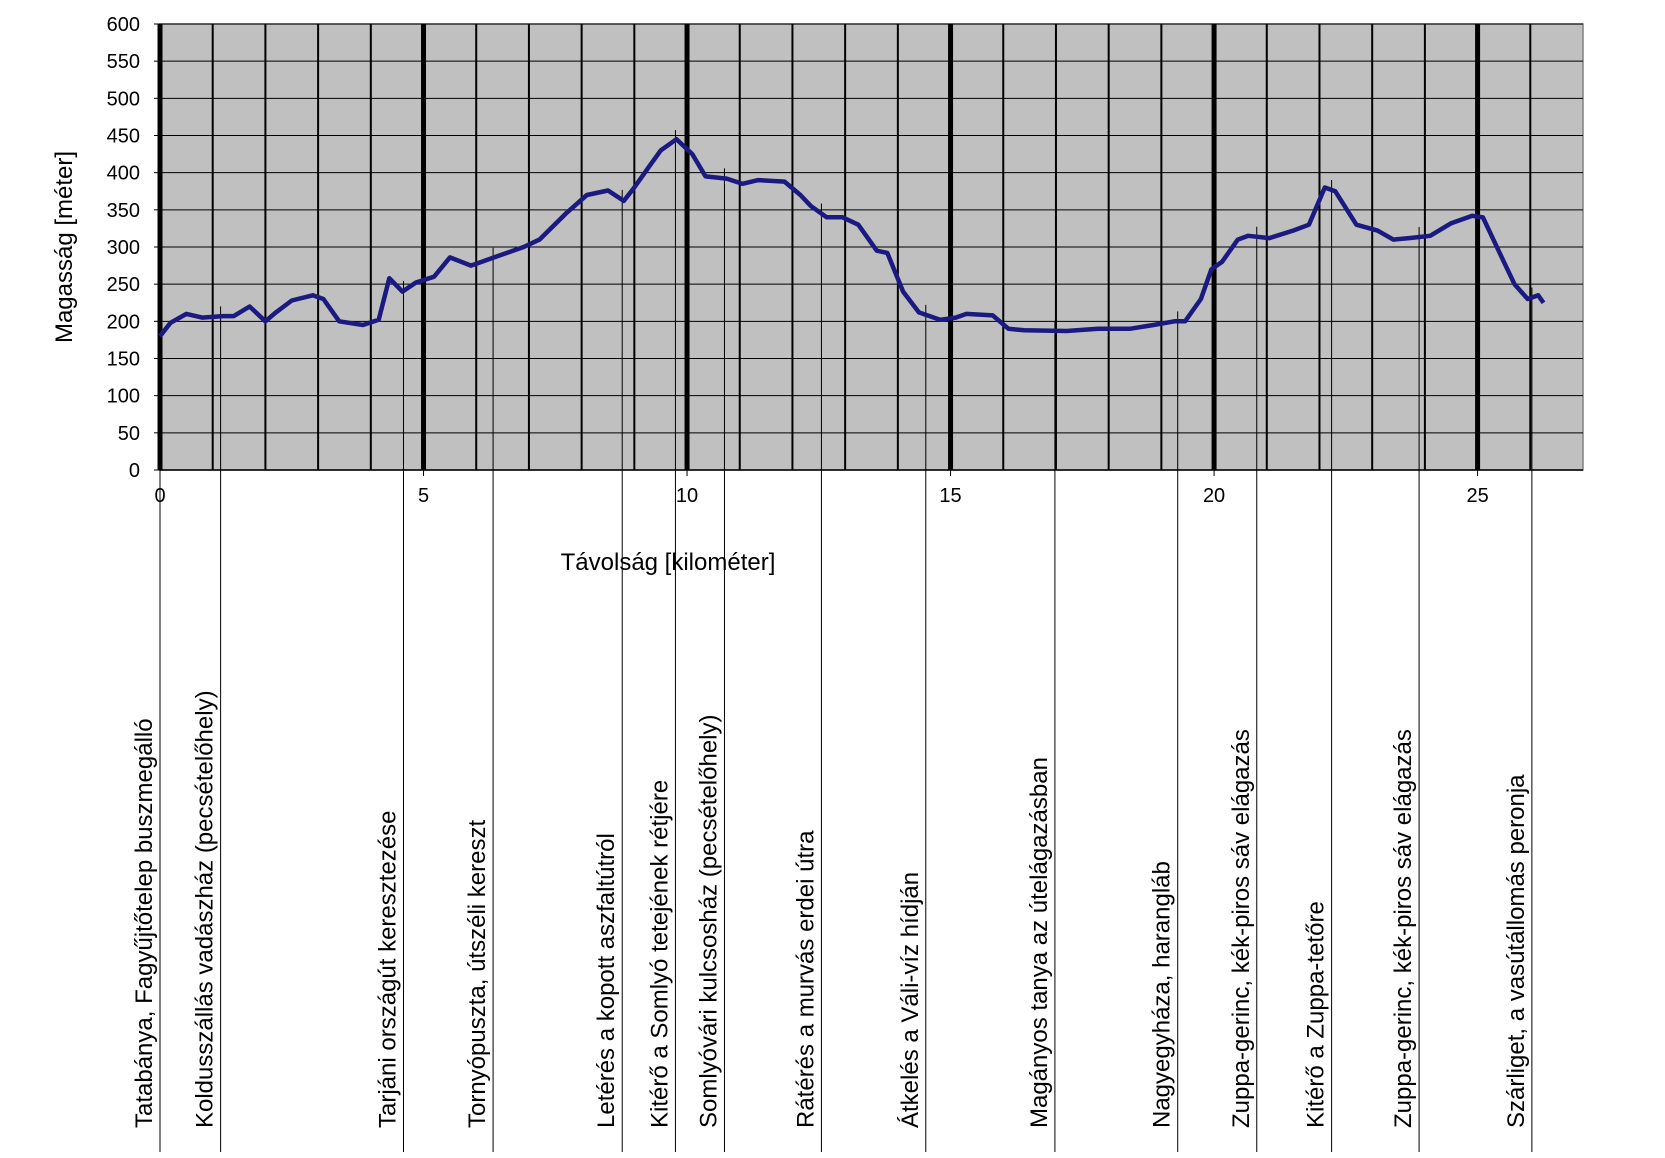  What do you see at coordinates (1477, 496) in the screenshot?
I see `x-tick-label: 25` at bounding box center [1477, 496].